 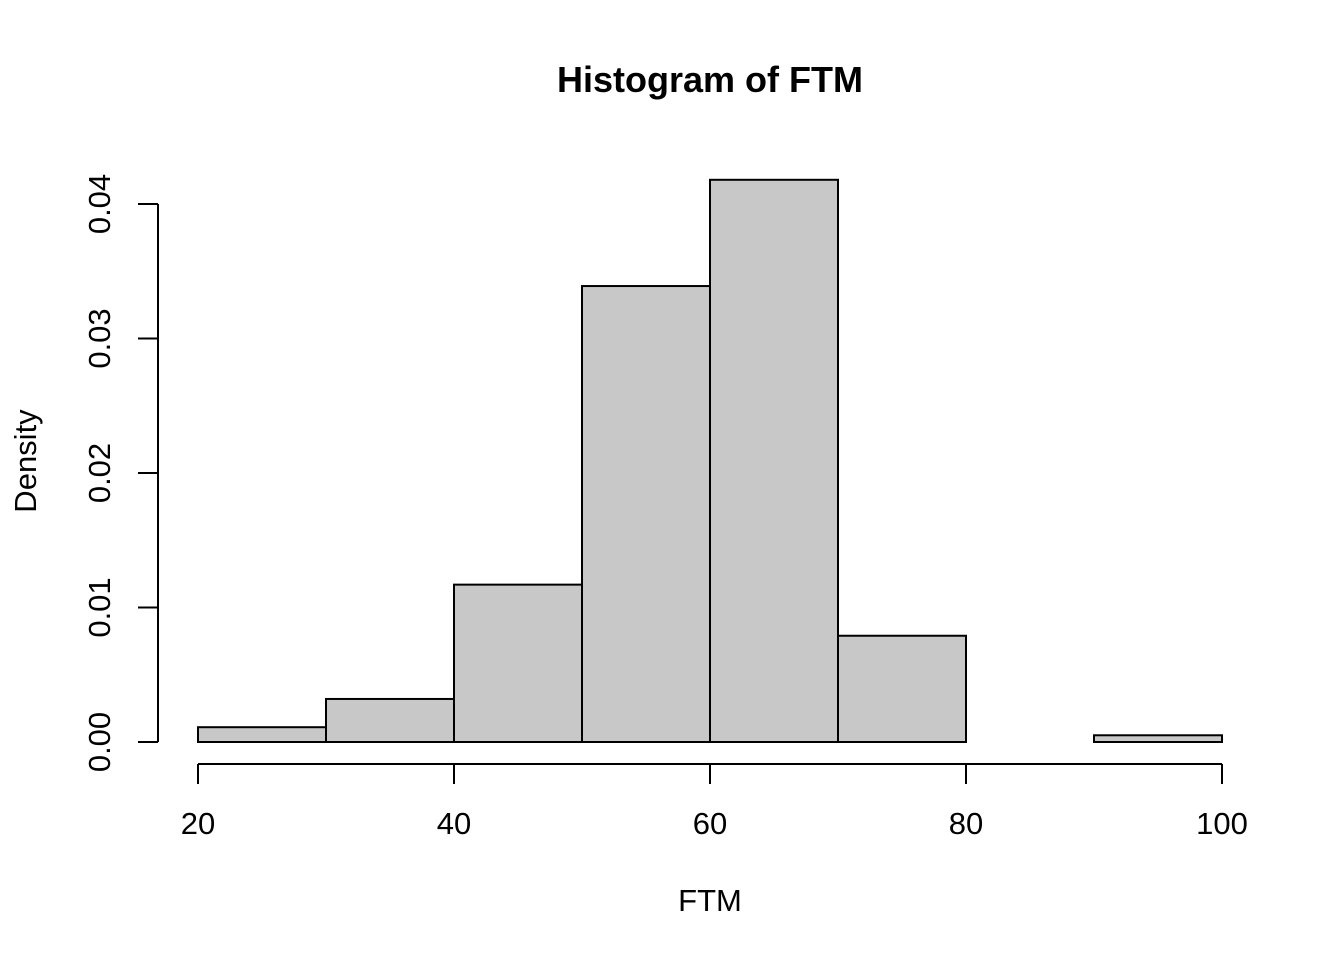 What do you see at coordinates (714, 802) in the screenshot?
I see `x-axis: 20 40 60 80 100` at bounding box center [714, 802].